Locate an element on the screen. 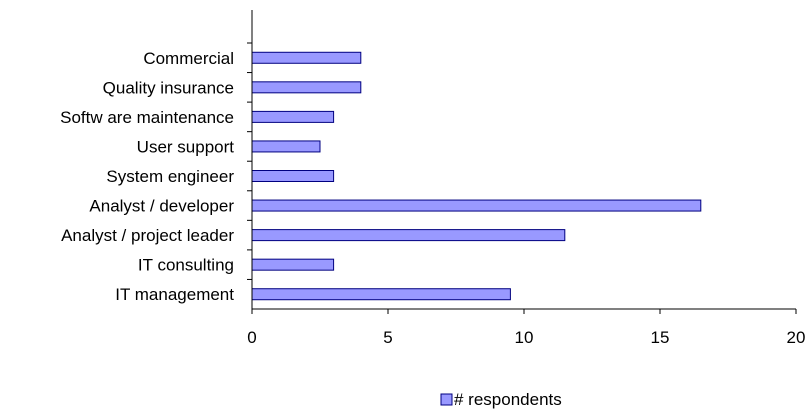  category-label: Analyst / developer is located at coordinates (161, 206).